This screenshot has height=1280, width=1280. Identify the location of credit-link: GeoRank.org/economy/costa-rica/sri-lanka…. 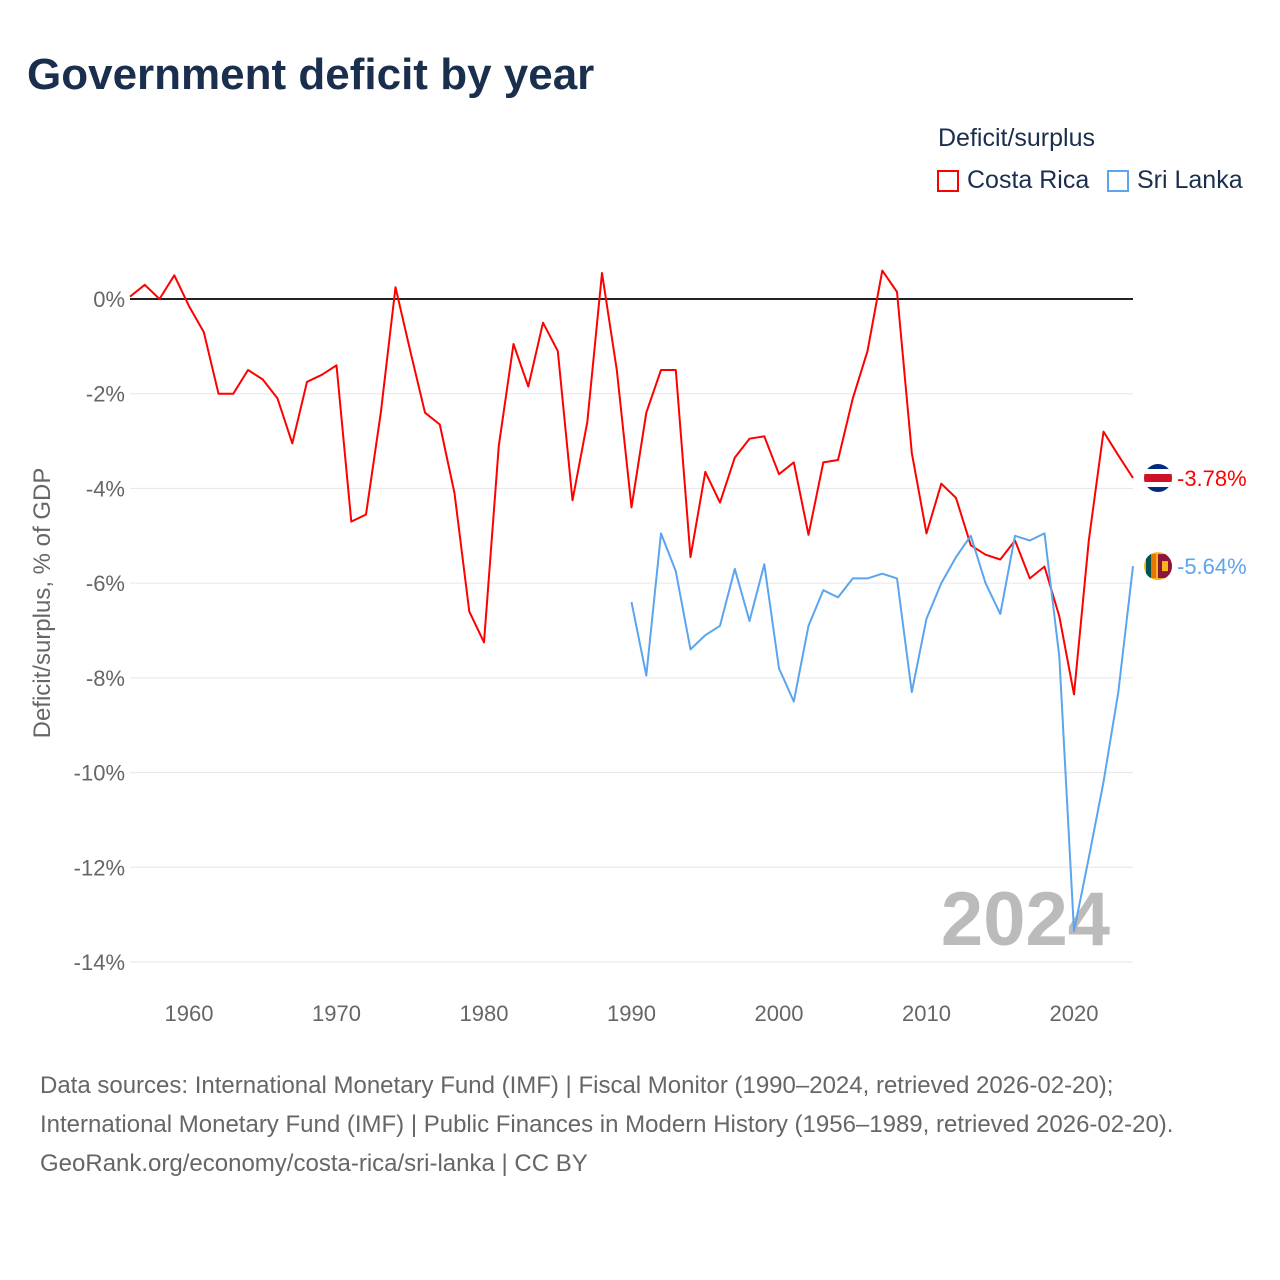
(314, 1163).